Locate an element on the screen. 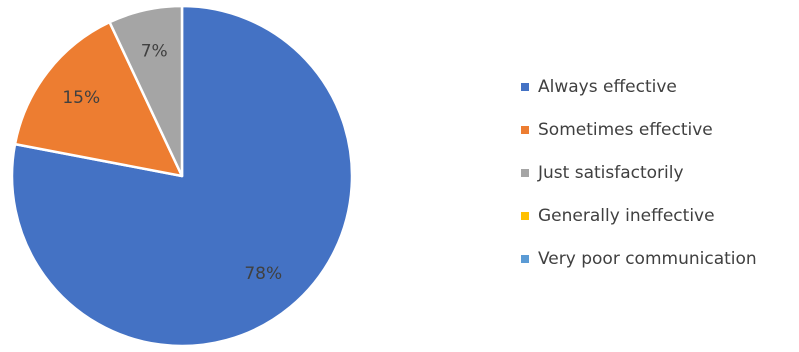 The width and height of the screenshot is (799, 352). legend-item-just-satisfactorily: Just satisfactorily is located at coordinates (602, 173).